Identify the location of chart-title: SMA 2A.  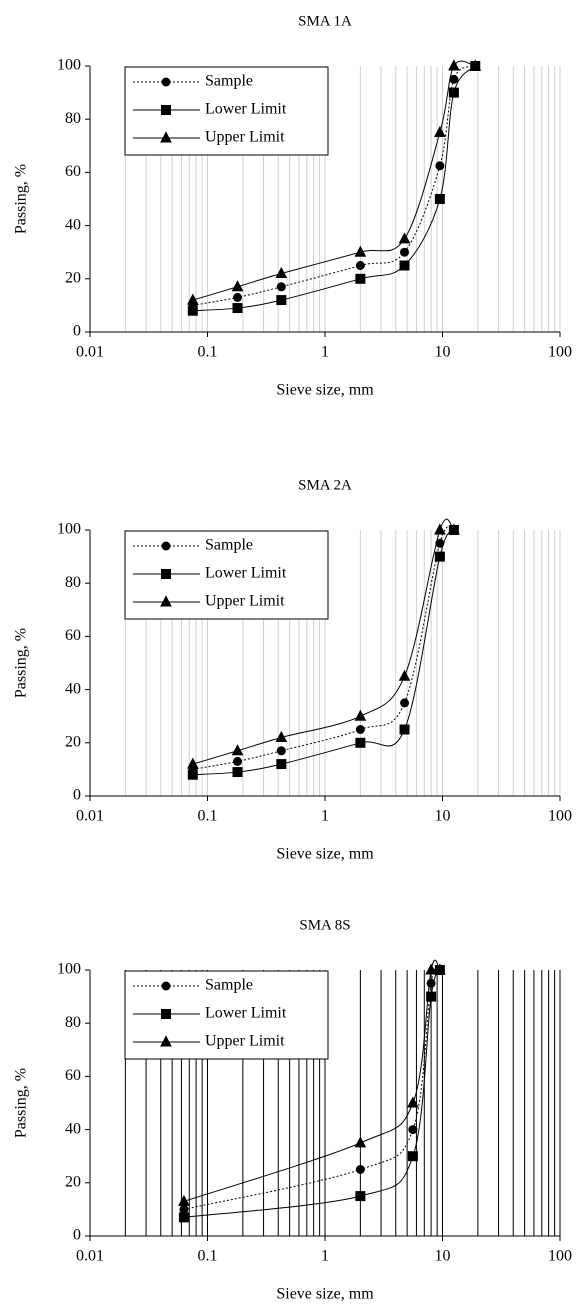
(325, 485).